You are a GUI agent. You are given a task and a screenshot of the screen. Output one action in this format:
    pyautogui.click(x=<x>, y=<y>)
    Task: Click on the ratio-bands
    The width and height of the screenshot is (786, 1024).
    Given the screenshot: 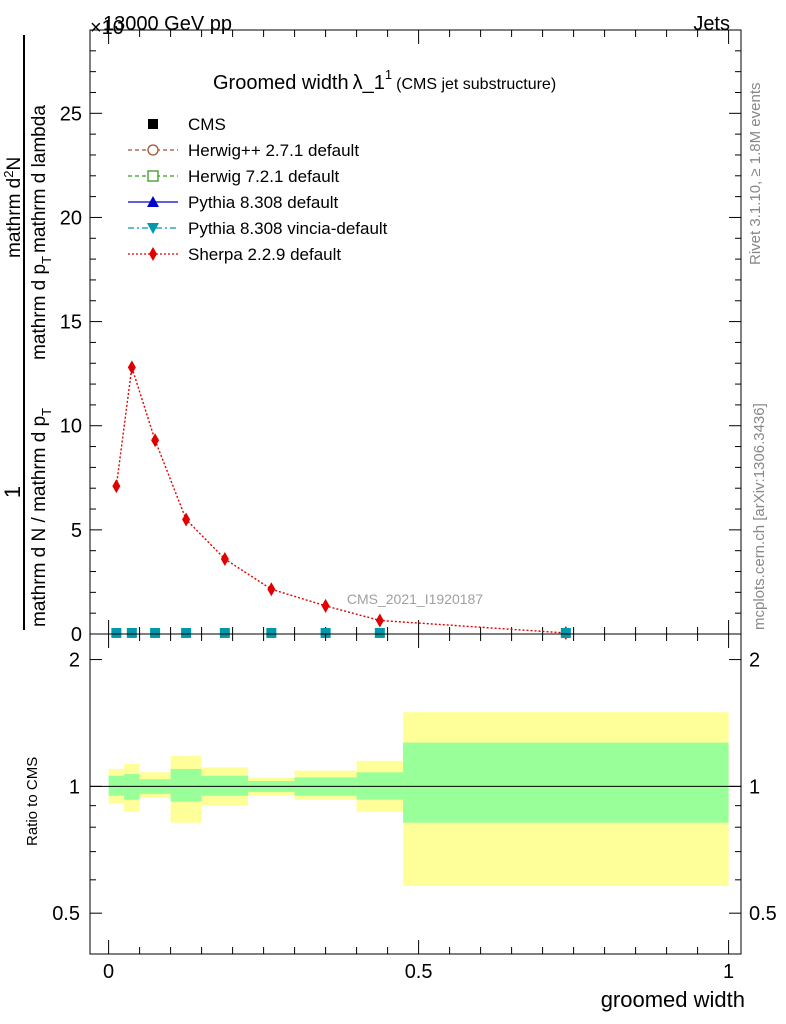 What is the action you would take?
    pyautogui.click(x=418, y=799)
    